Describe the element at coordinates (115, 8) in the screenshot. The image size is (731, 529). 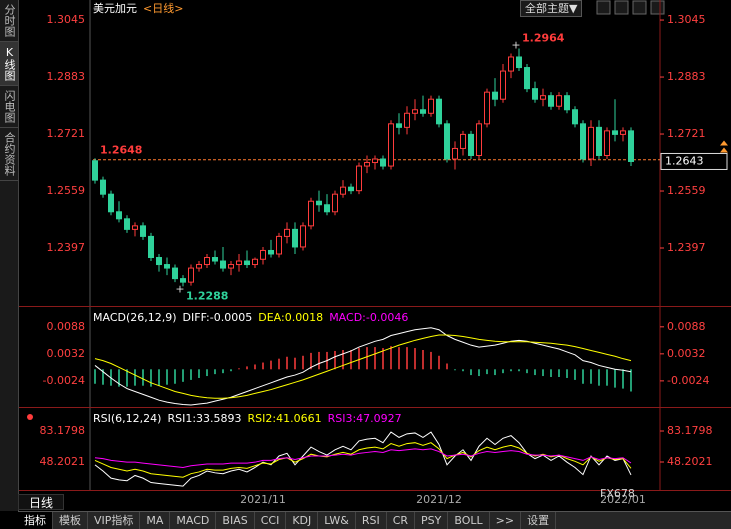
I see `legend-entry: 美元加元` at that location.